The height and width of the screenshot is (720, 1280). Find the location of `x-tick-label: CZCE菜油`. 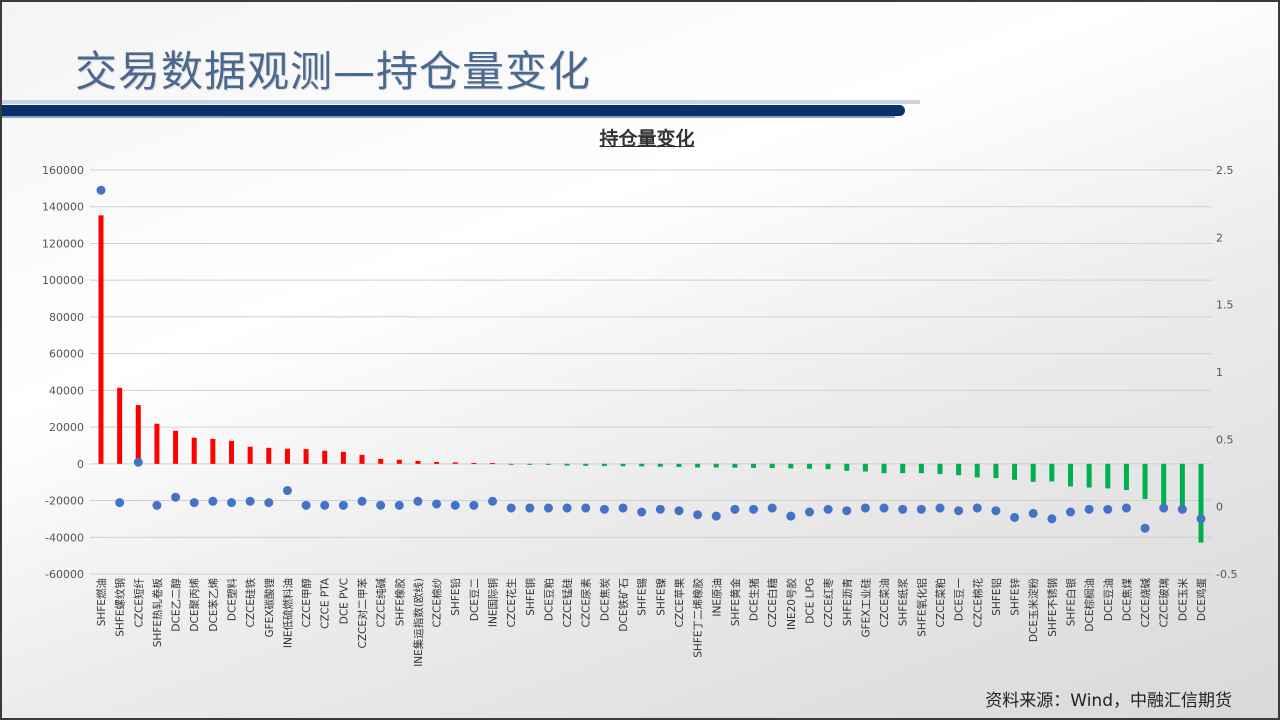

x-tick-label: CZCE菜油 is located at coordinates (884, 603).